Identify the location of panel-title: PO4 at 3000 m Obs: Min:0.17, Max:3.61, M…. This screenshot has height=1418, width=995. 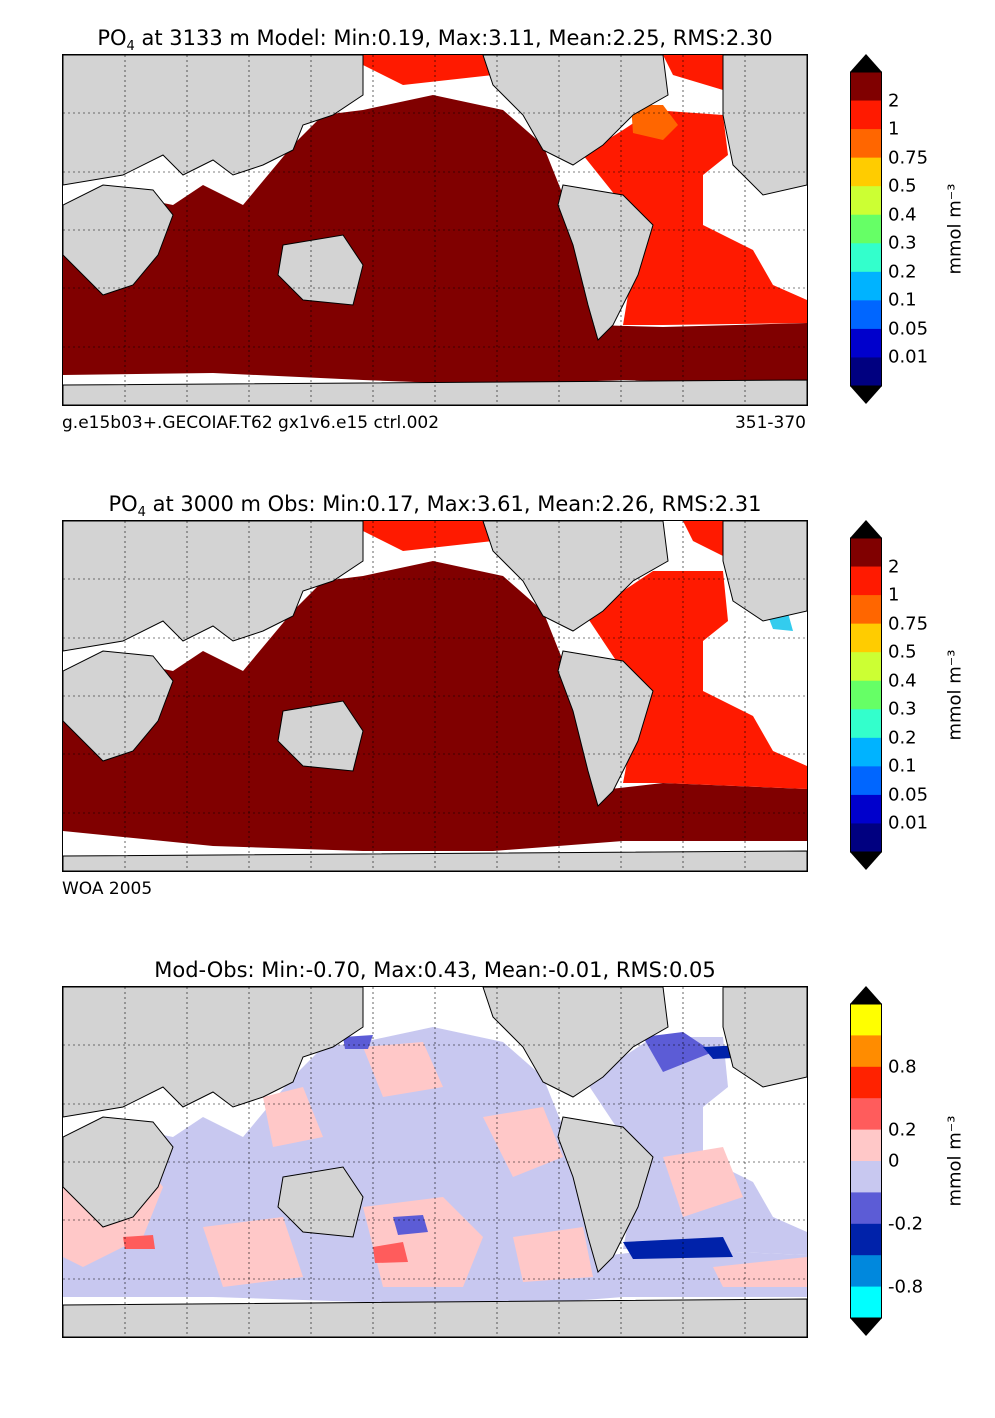
(435, 506).